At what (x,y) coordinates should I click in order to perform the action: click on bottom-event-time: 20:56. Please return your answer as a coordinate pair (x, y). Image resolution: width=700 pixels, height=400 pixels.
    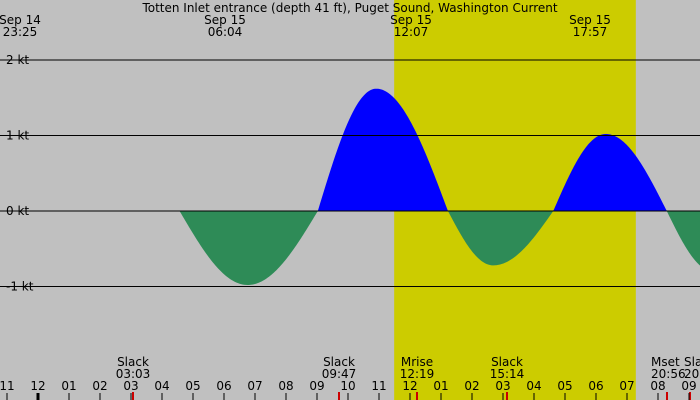
    Looking at the image, I should click on (668, 374).